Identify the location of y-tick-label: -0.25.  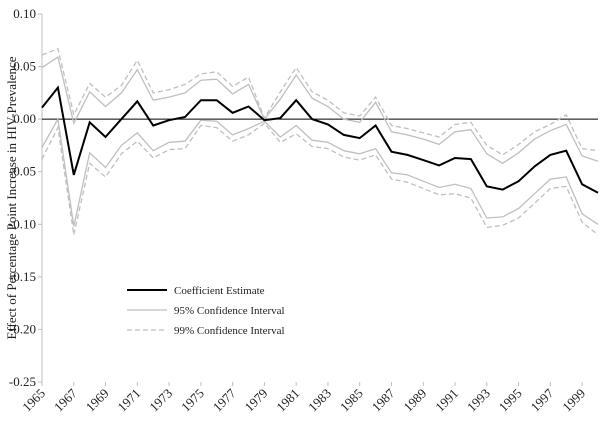
(22, 381).